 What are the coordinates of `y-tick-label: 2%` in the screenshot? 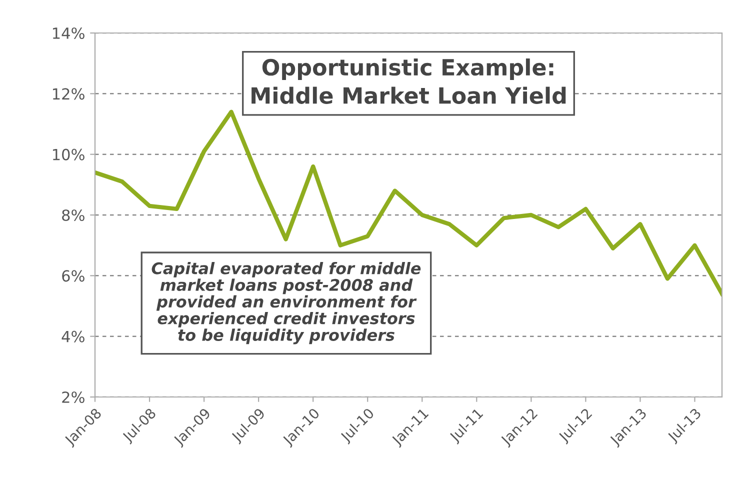 It's located at (73, 397).